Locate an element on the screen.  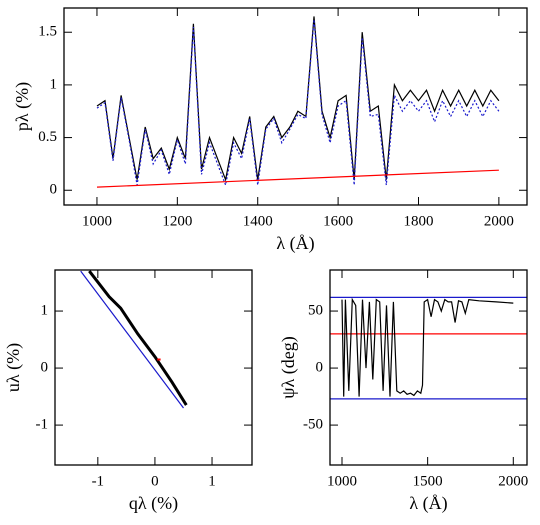
x-tick-label: -1 is located at coordinates (98, 481).